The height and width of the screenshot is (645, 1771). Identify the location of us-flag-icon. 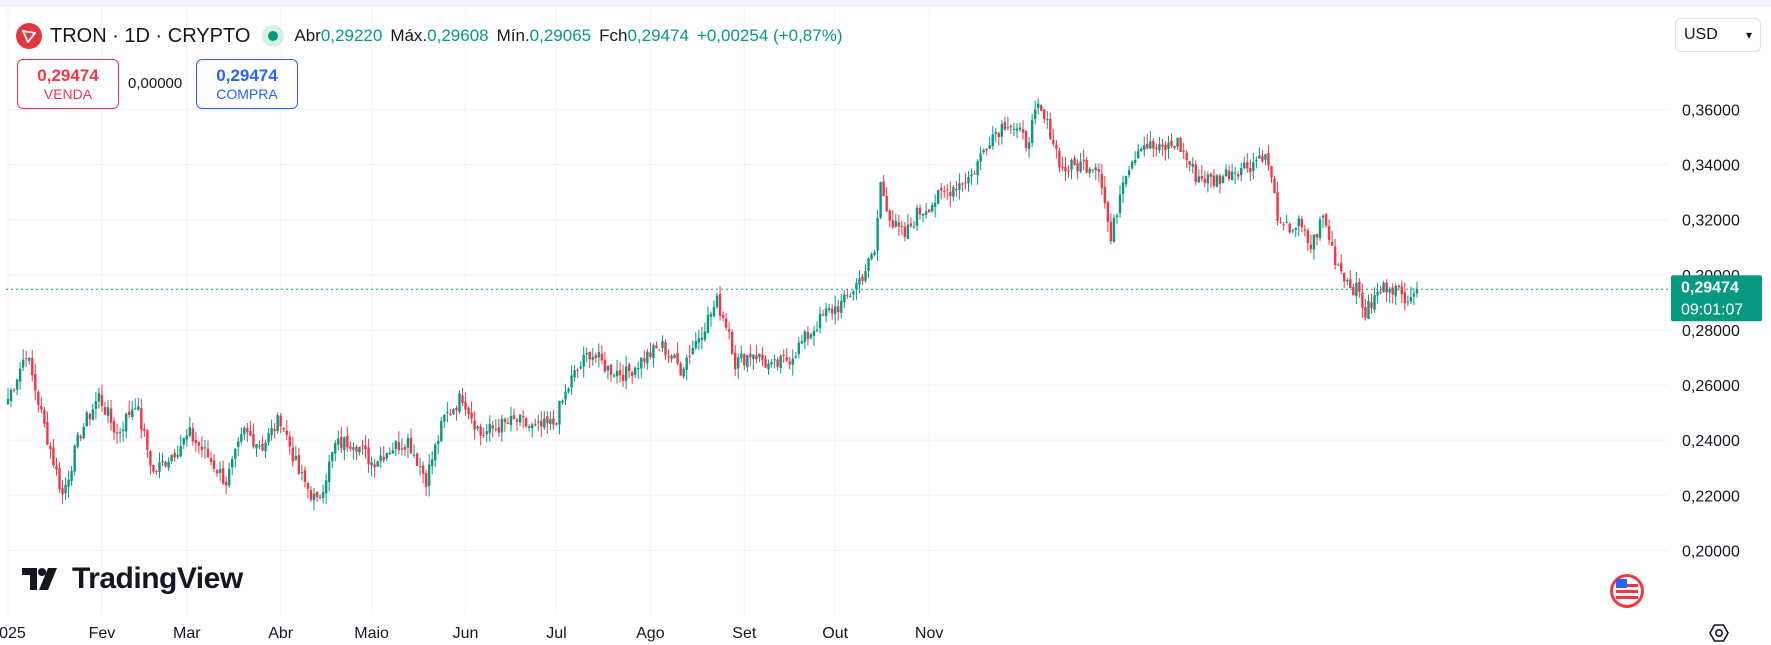
(1627, 591).